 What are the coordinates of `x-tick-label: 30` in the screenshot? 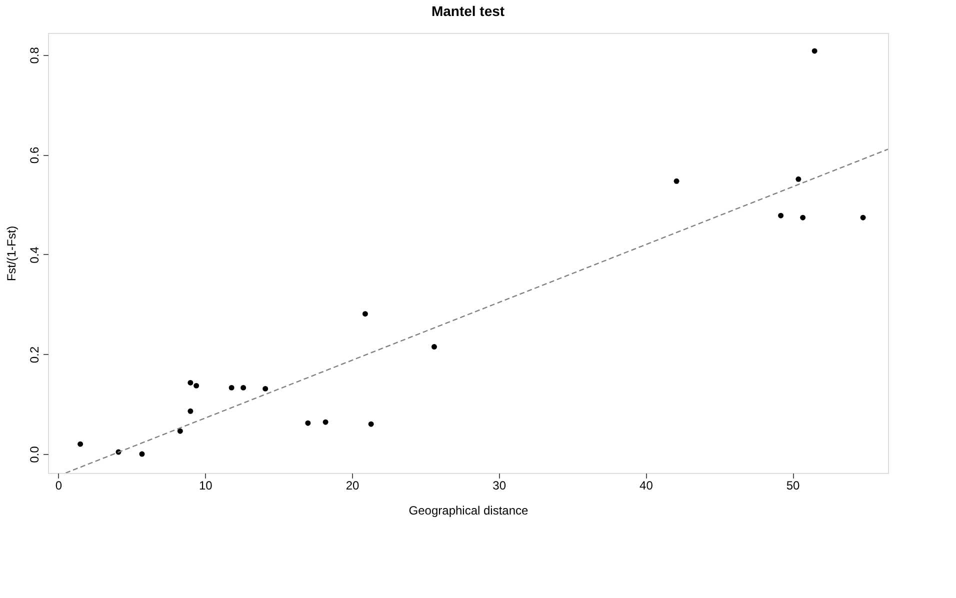 It's located at (499, 485).